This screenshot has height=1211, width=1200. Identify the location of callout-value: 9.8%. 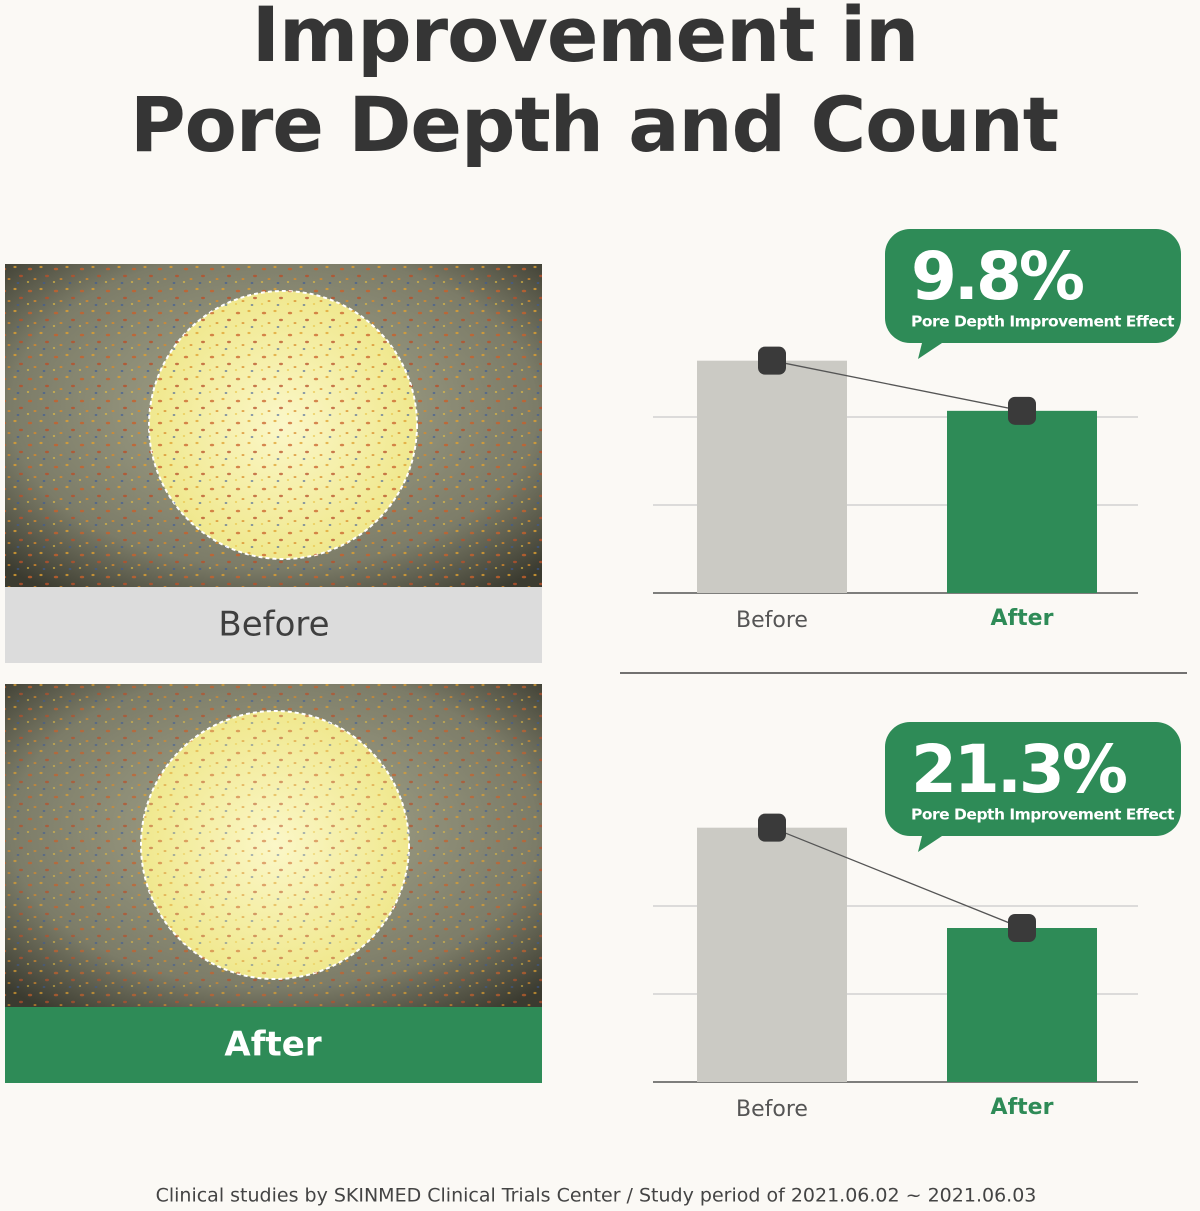
(997, 276).